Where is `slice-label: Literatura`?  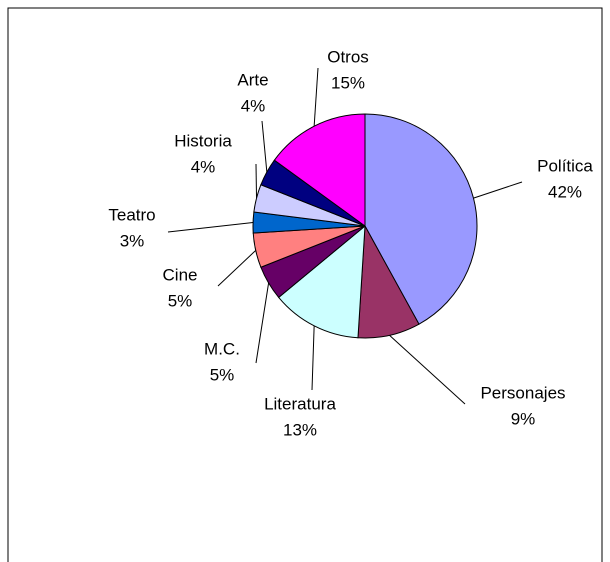 slice-label: Literatura is located at coordinates (300, 403).